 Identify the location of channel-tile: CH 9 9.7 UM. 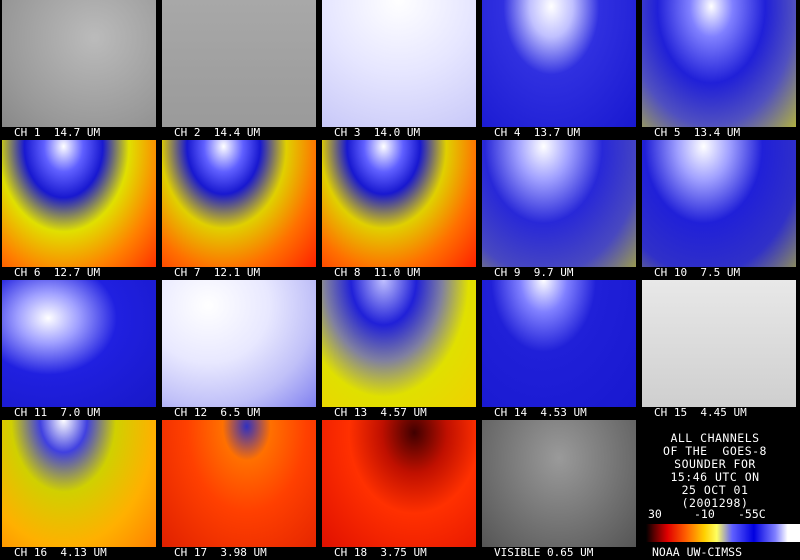
(558, 210).